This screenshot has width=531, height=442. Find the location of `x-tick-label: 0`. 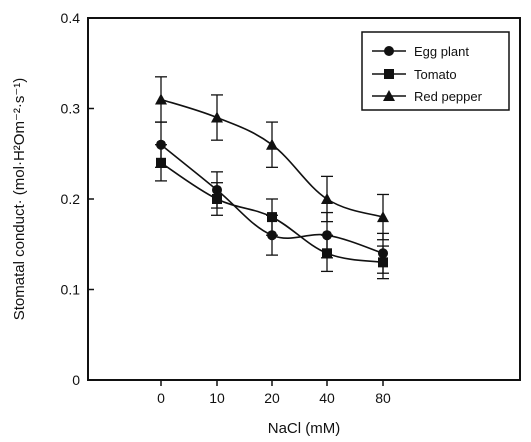

x-tick-label: 0 is located at coordinates (161, 398).